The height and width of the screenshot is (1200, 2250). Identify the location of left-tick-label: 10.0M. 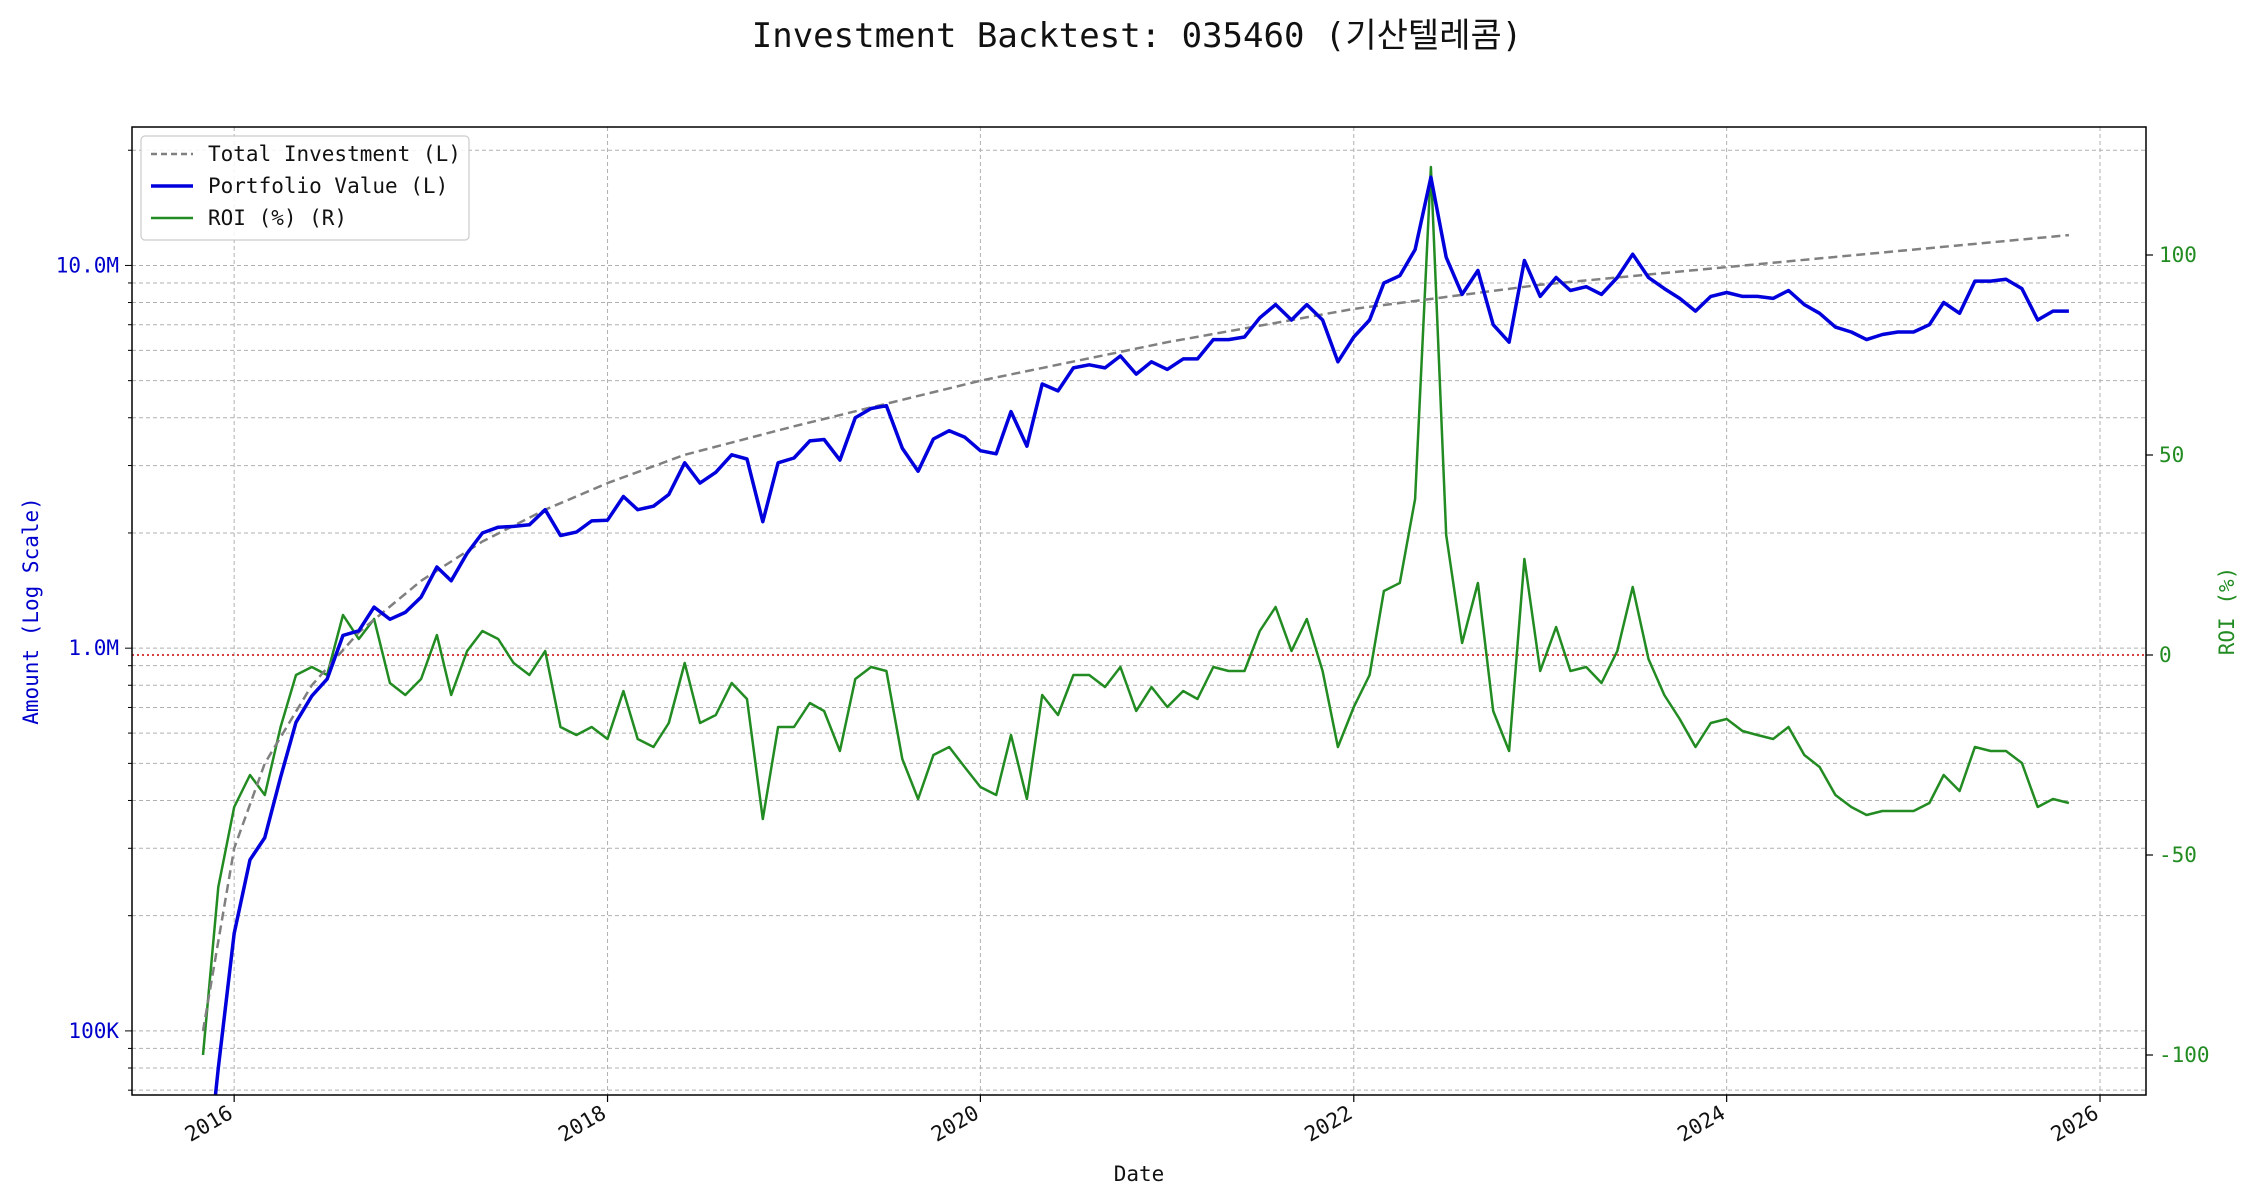
(87, 265).